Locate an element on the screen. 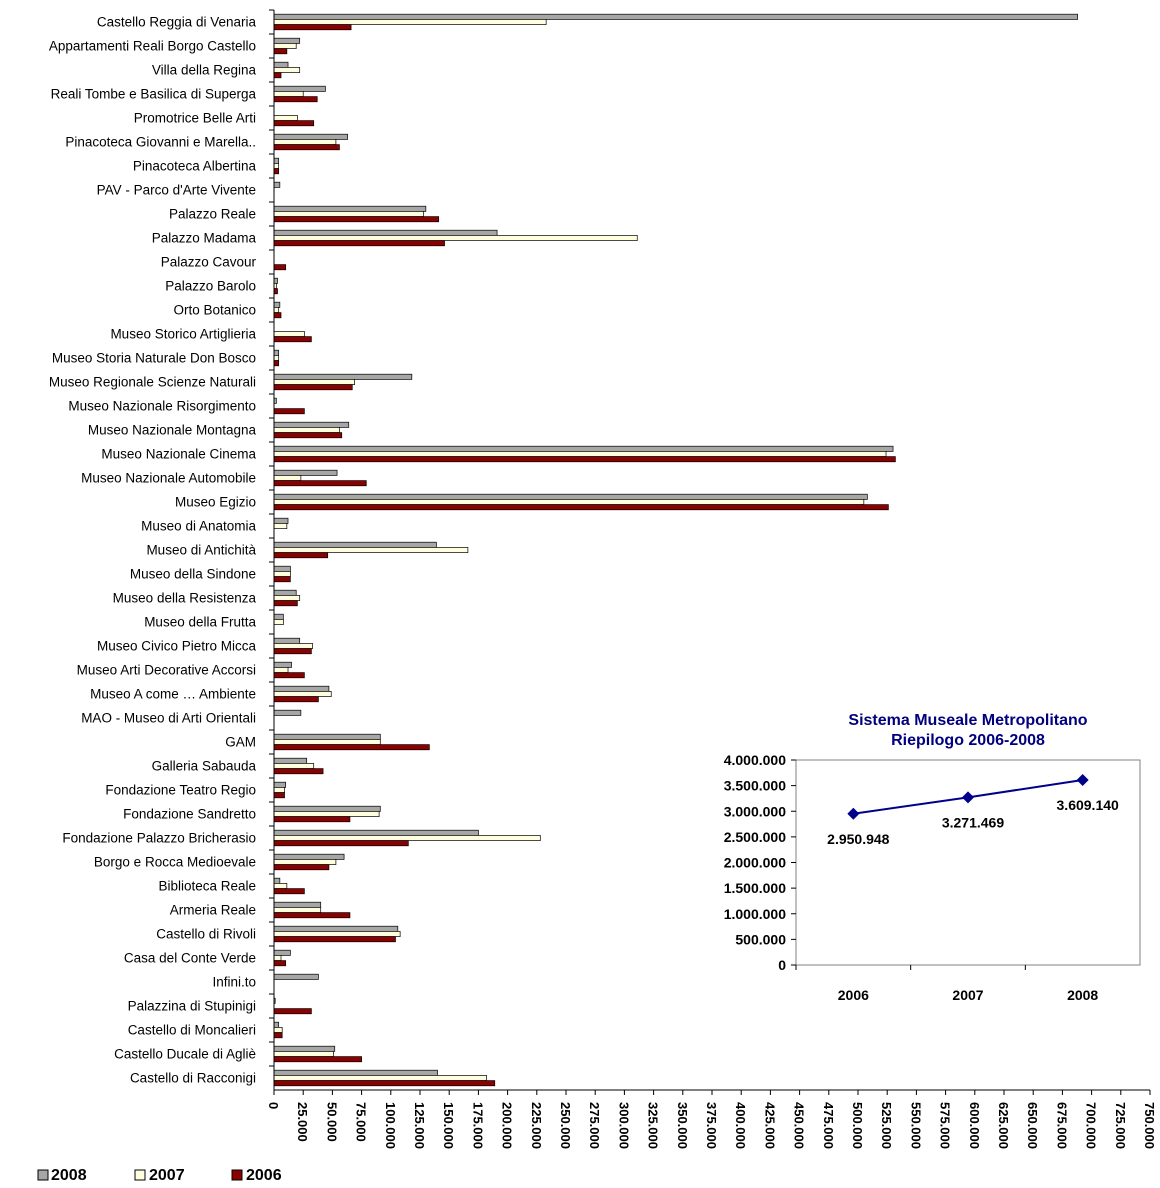 Image resolution: width=1160 pixels, height=1188 pixels. inset-data-label: 3.609.140 is located at coordinates (1088, 805).